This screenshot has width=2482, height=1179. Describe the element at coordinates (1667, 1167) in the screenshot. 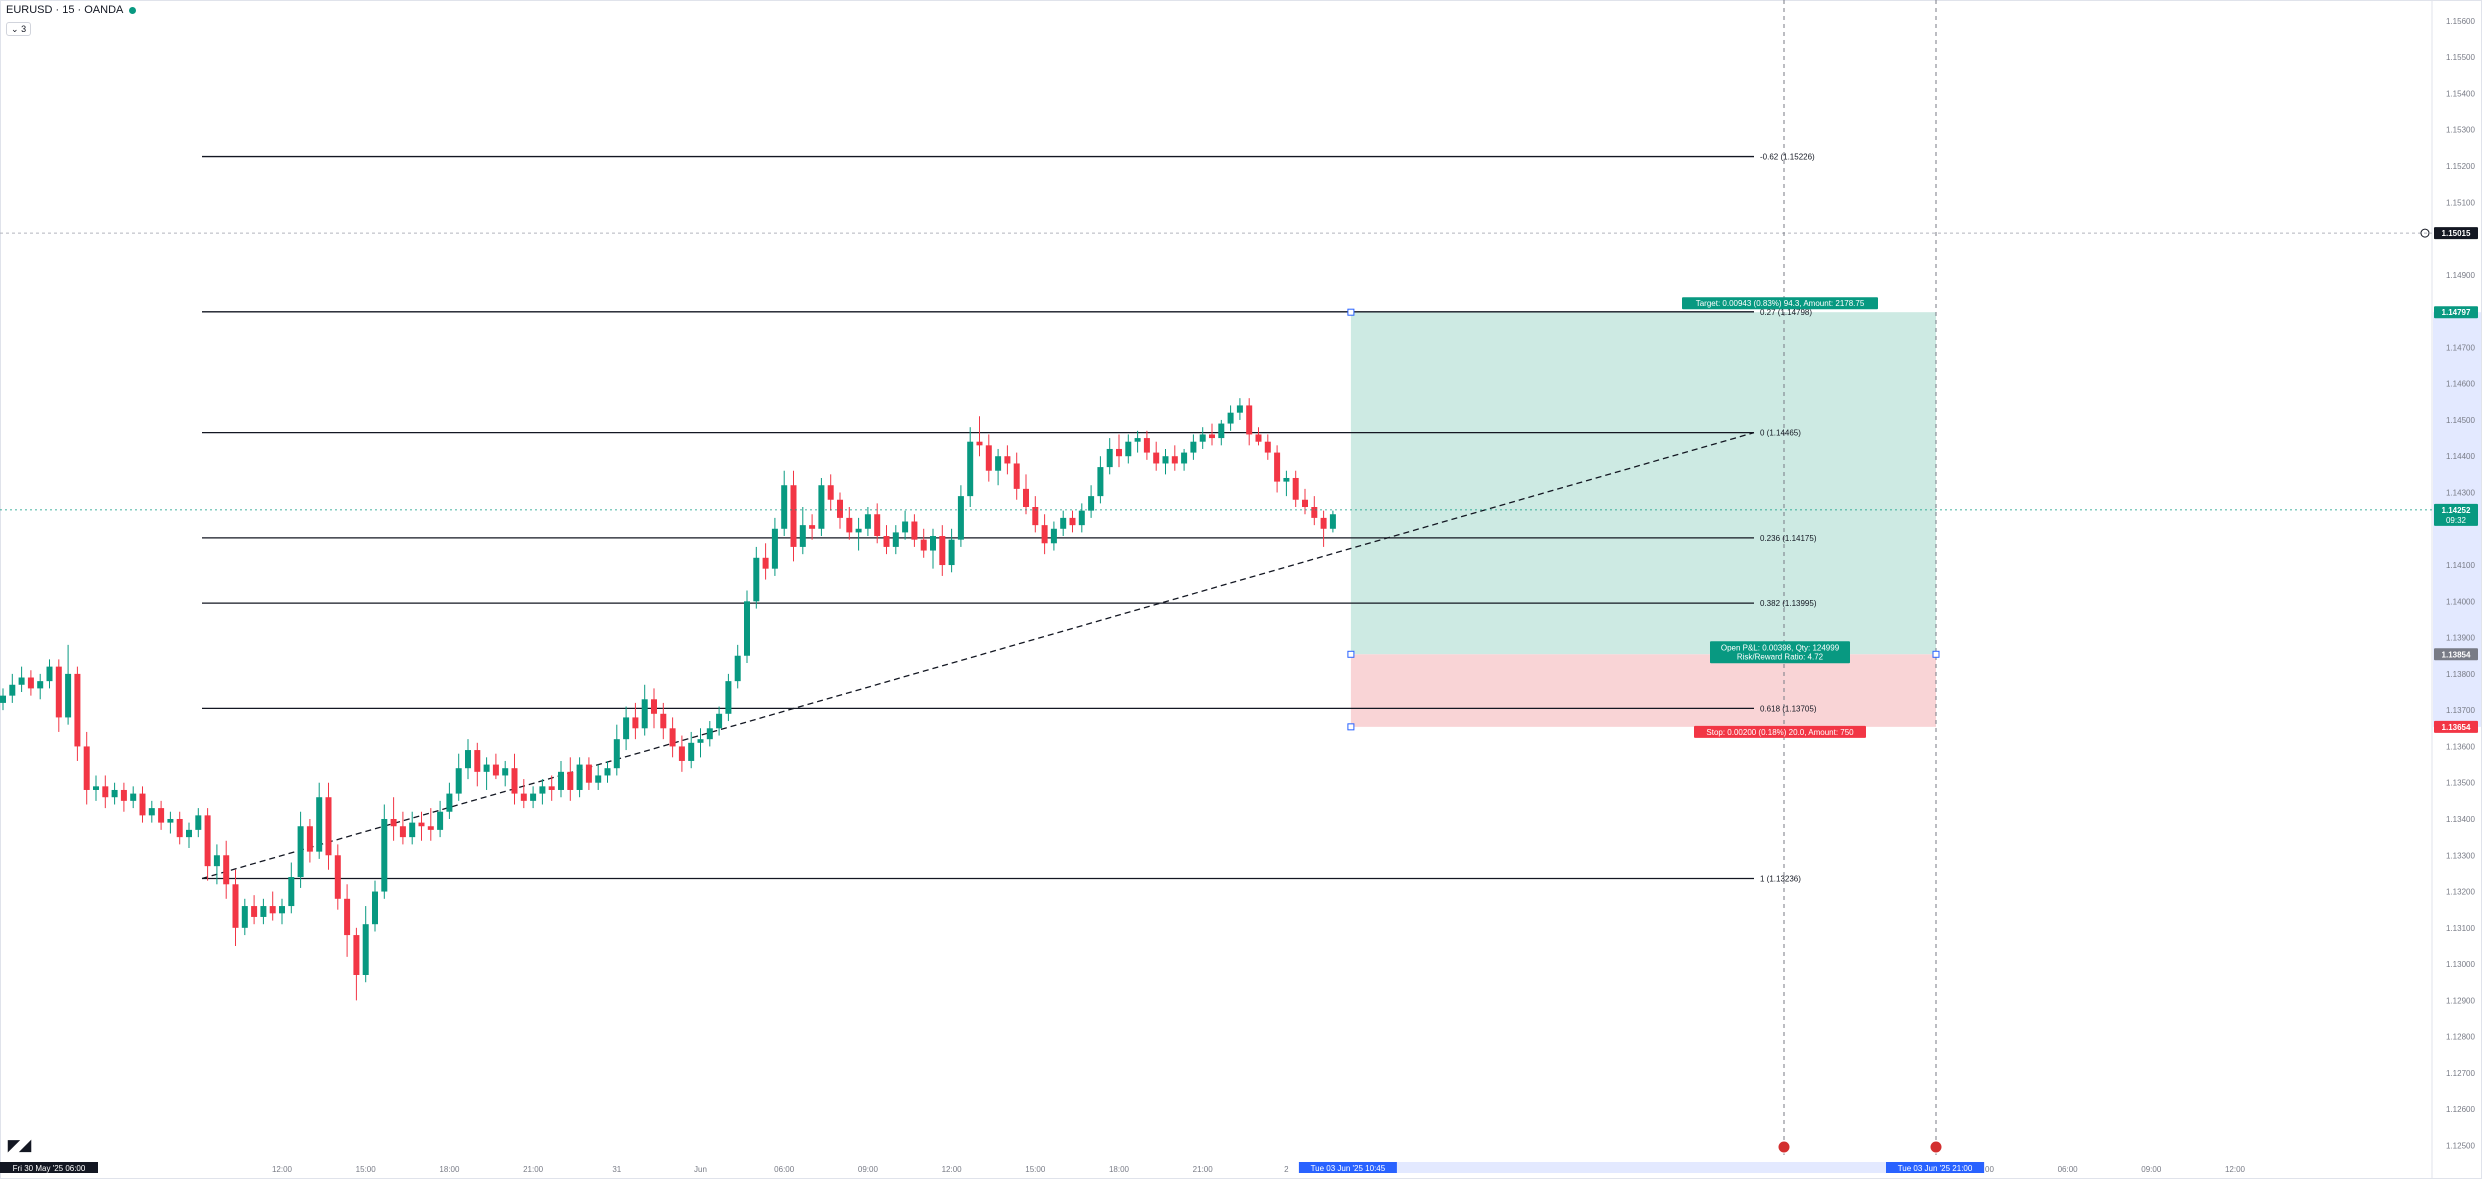

I see `time-axis-range-highlight` at that location.